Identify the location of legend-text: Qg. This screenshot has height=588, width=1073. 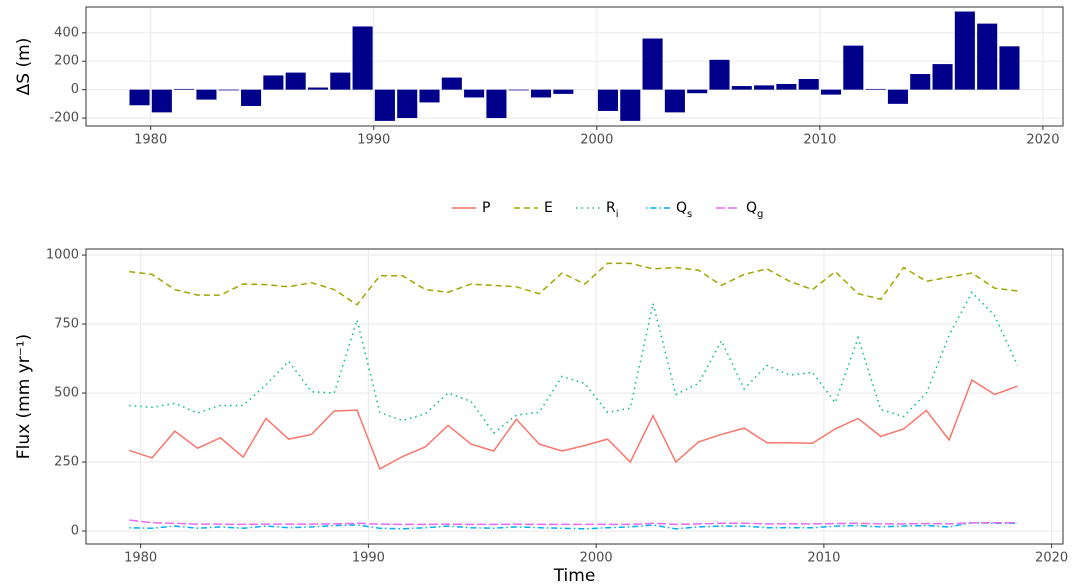
(754, 210).